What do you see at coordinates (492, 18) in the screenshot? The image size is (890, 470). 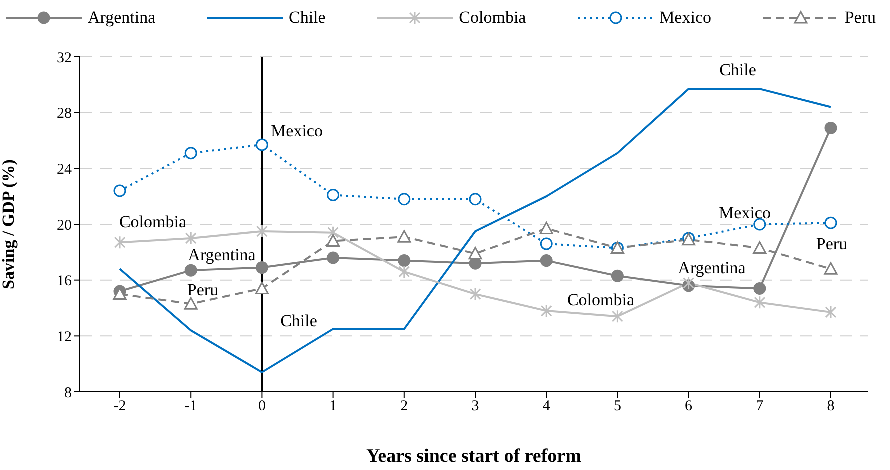 I see `legend-label: Colombia` at bounding box center [492, 18].